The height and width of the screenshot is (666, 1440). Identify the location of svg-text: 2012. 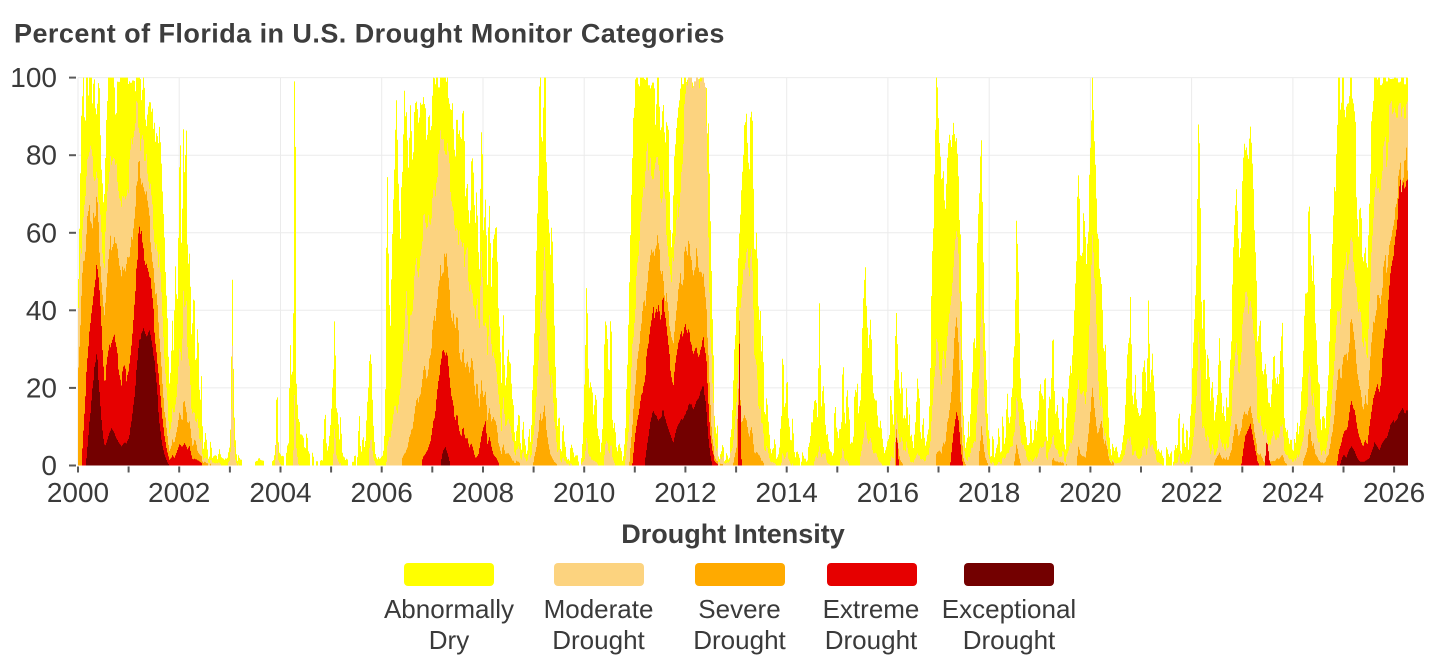
(685, 492).